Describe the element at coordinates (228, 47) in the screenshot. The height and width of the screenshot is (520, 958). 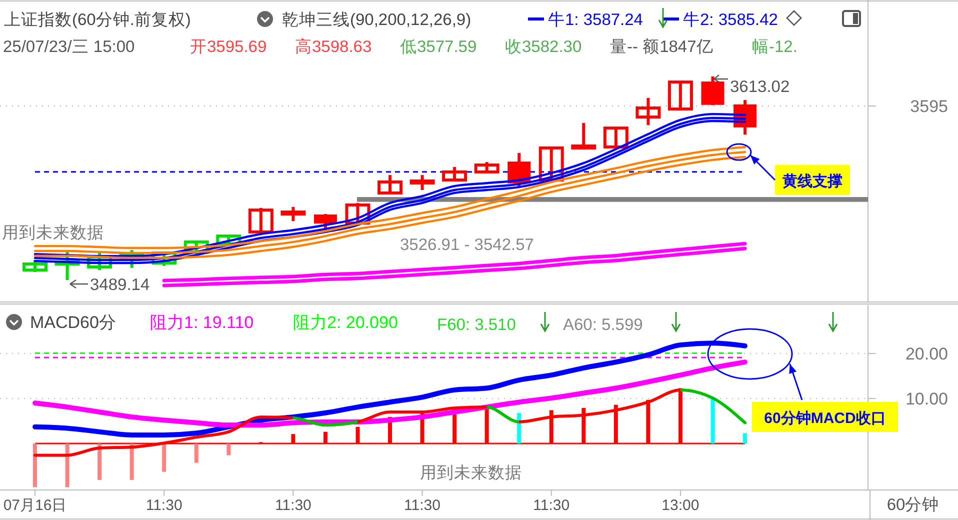
I see `text: 开3595.69` at that location.